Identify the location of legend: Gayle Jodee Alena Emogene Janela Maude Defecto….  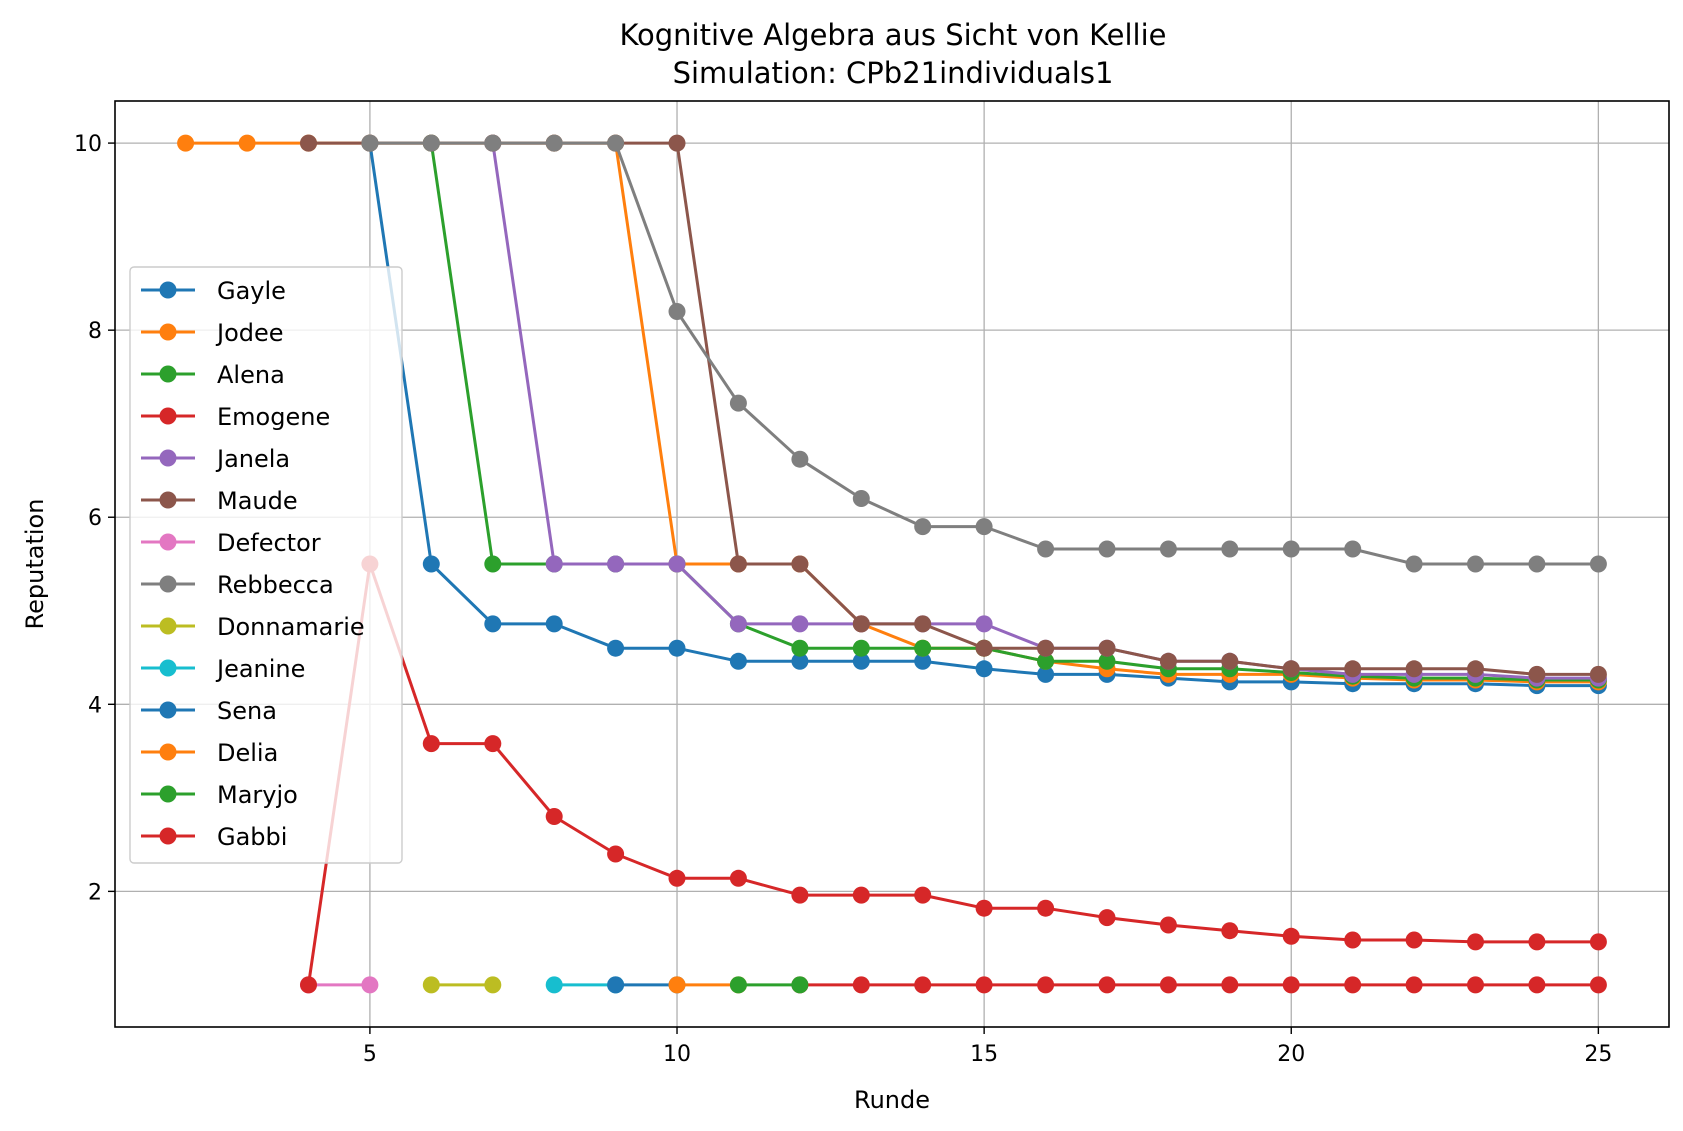
(266, 565).